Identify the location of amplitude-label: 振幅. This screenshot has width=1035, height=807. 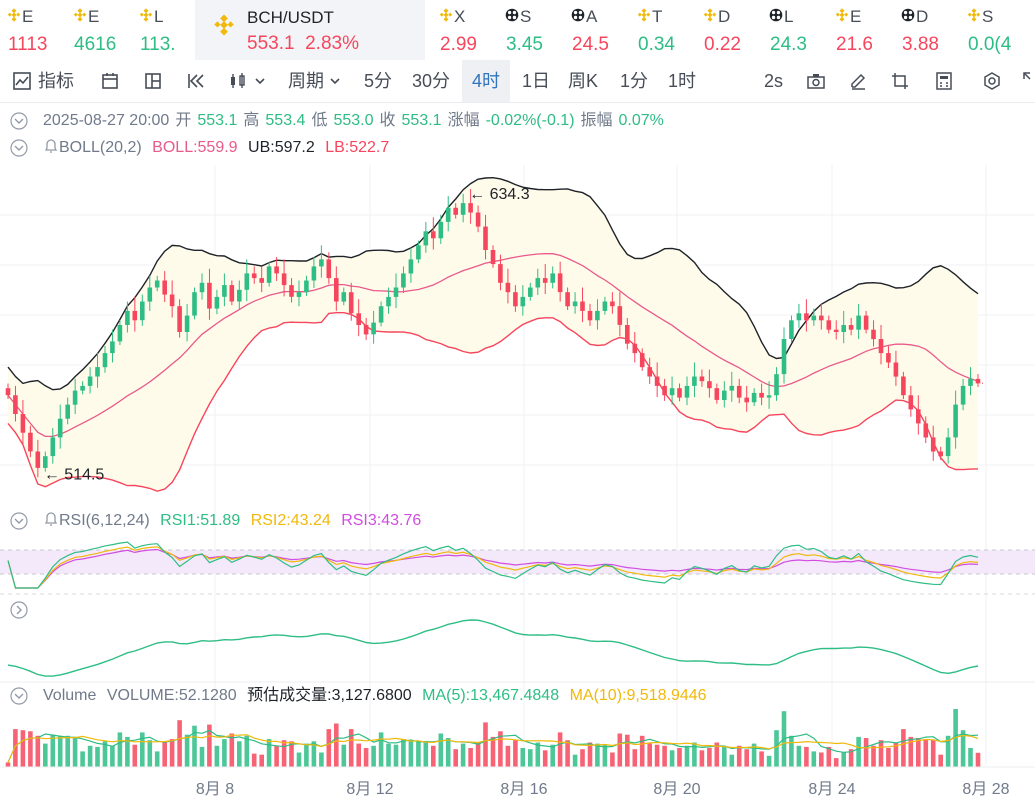
(596, 120).